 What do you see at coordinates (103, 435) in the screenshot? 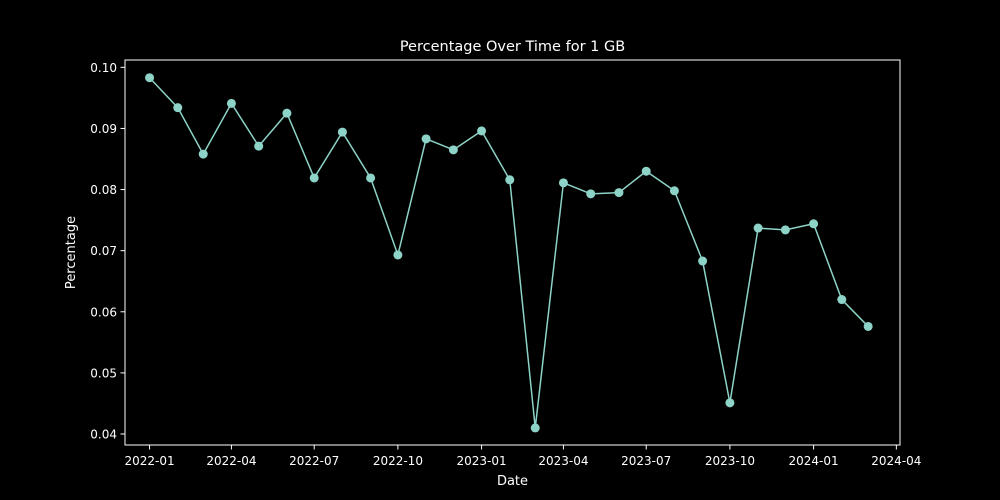
I see `y-tick-label: 0.04` at bounding box center [103, 435].